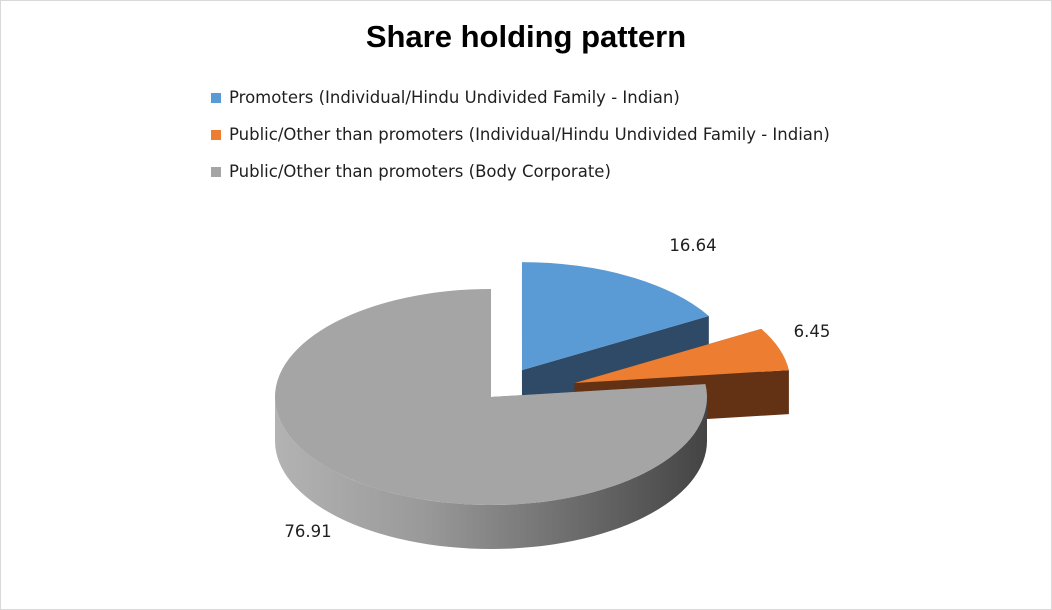 Image resolution: width=1052 pixels, height=610 pixels. I want to click on data-label-promoters: 16.64, so click(692, 245).